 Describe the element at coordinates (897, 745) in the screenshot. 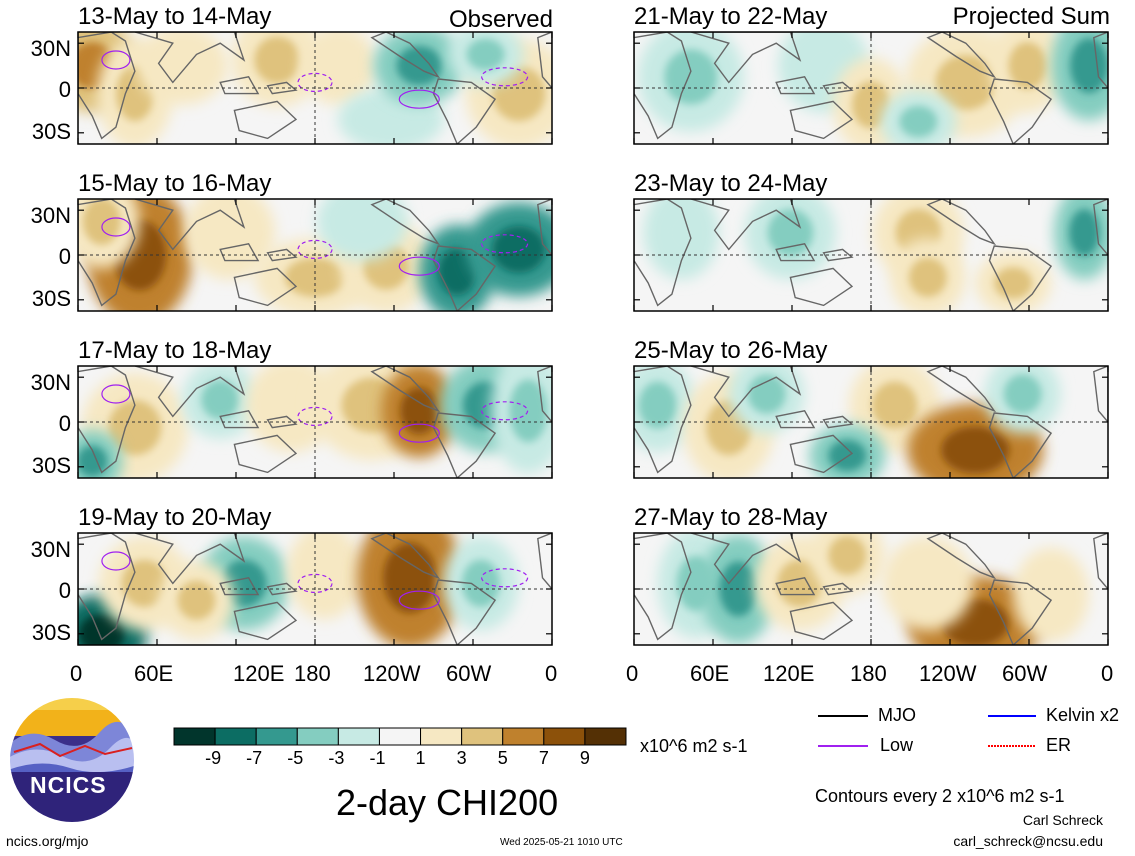

I see `legend-low: Low` at that location.